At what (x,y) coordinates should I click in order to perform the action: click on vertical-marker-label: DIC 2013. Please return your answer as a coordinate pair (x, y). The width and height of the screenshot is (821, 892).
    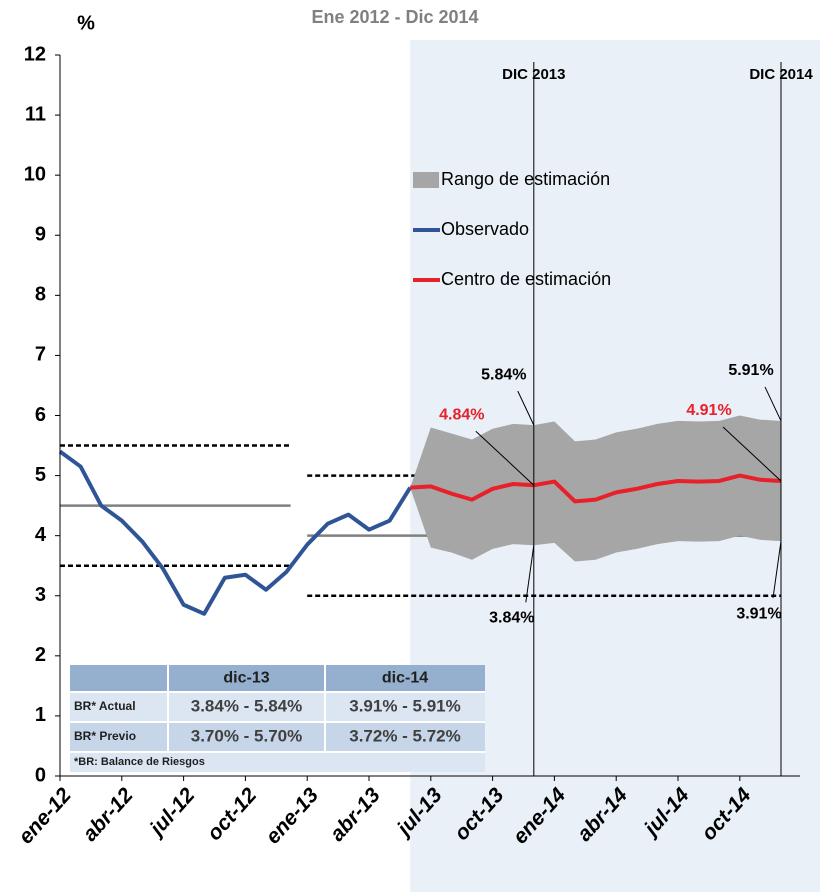
    Looking at the image, I should click on (533, 74).